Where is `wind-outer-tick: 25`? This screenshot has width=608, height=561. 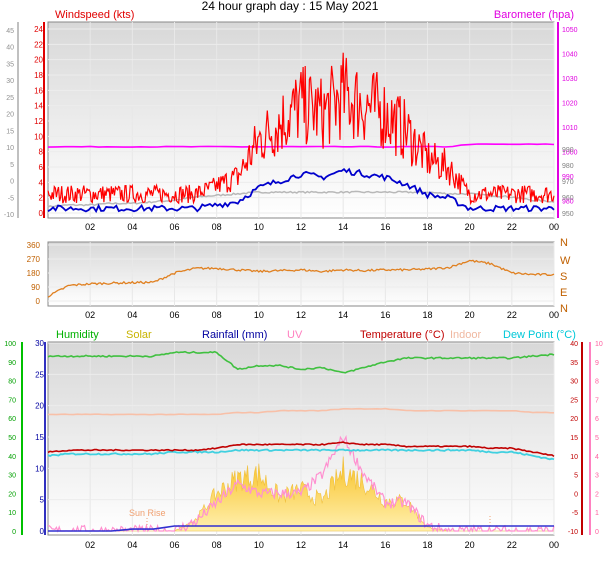 wind-outer-tick: 25 is located at coordinates (10, 98).